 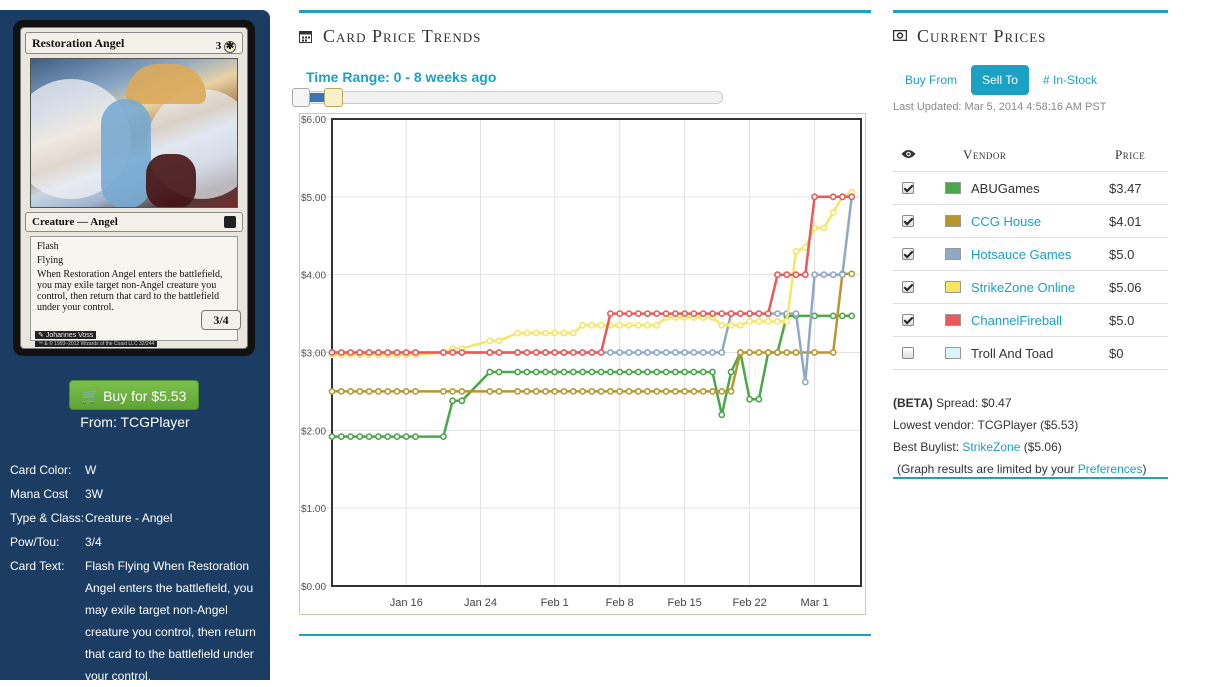 I want to click on tab-in-stock: # In-Stock, so click(x=1070, y=80).